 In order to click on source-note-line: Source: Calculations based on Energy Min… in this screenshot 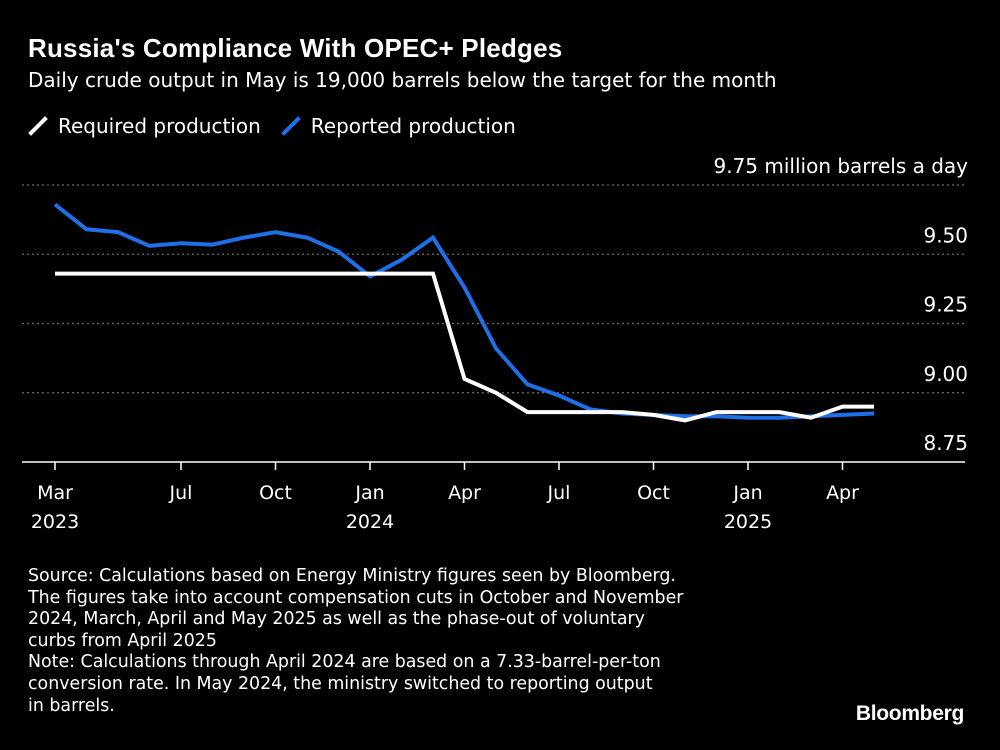, I will do `click(352, 576)`.